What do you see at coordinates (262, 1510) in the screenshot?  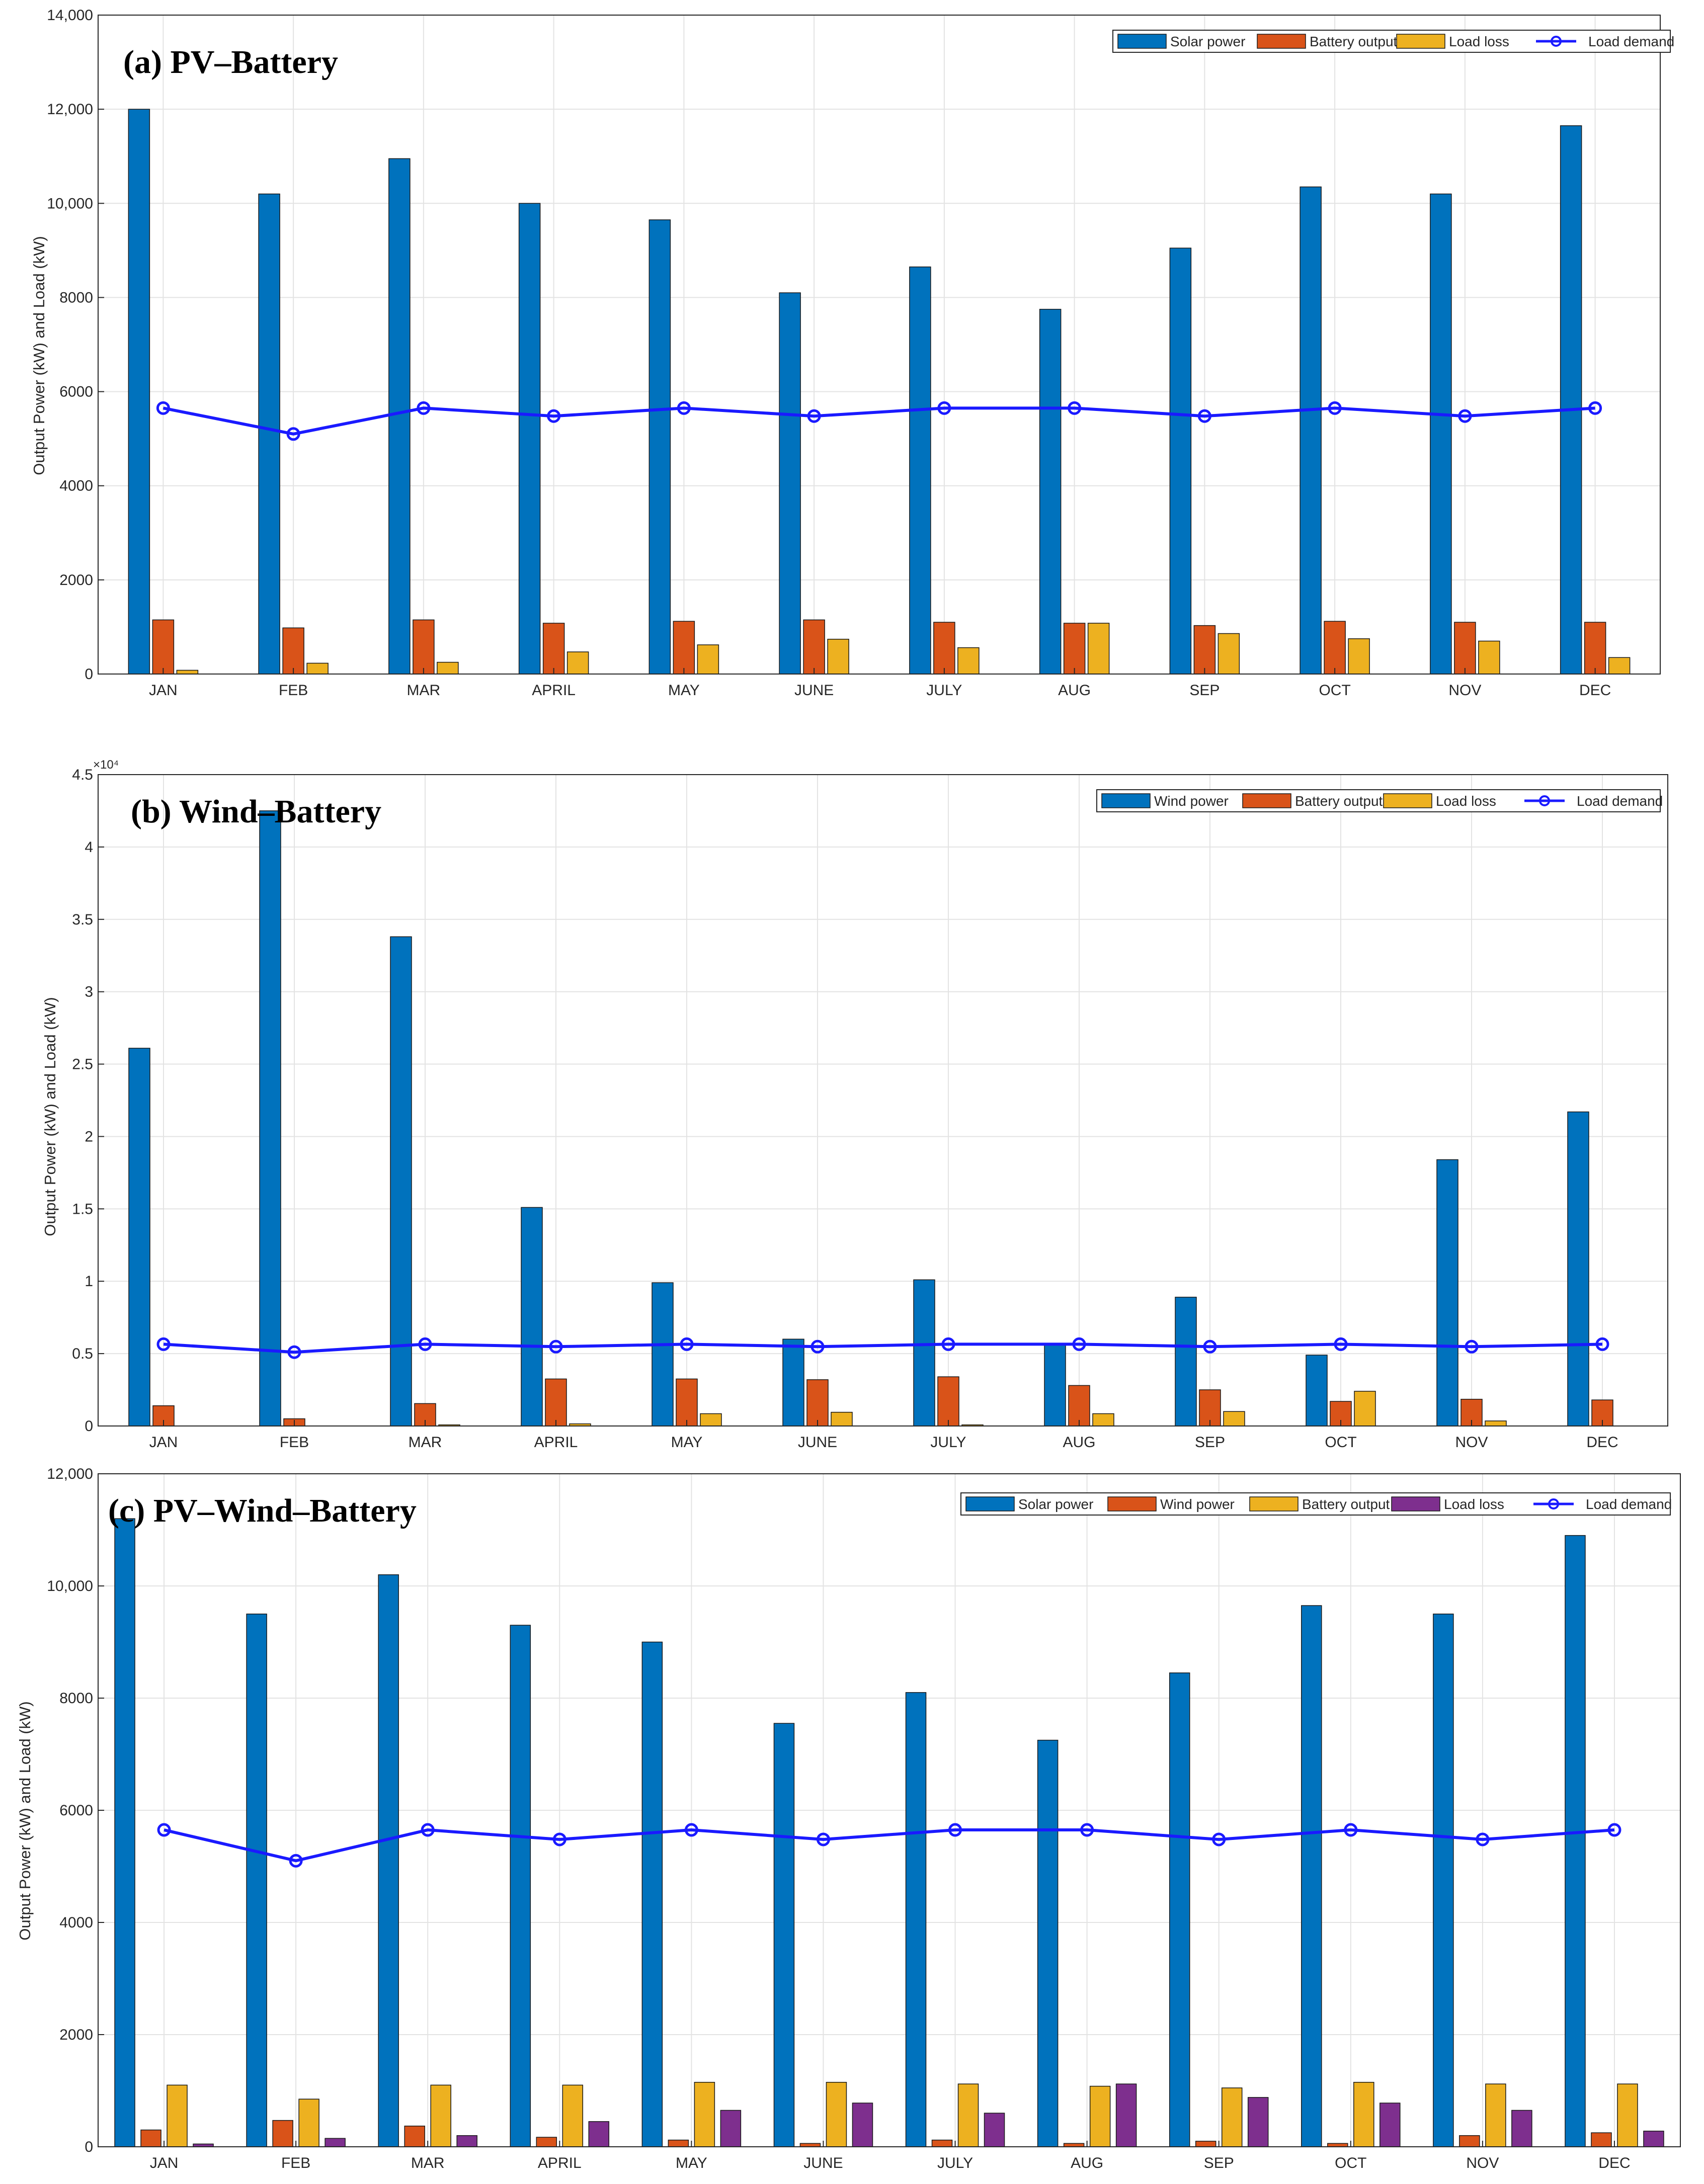 I see `chart-title: (c) PV–Wind–Battery` at bounding box center [262, 1510].